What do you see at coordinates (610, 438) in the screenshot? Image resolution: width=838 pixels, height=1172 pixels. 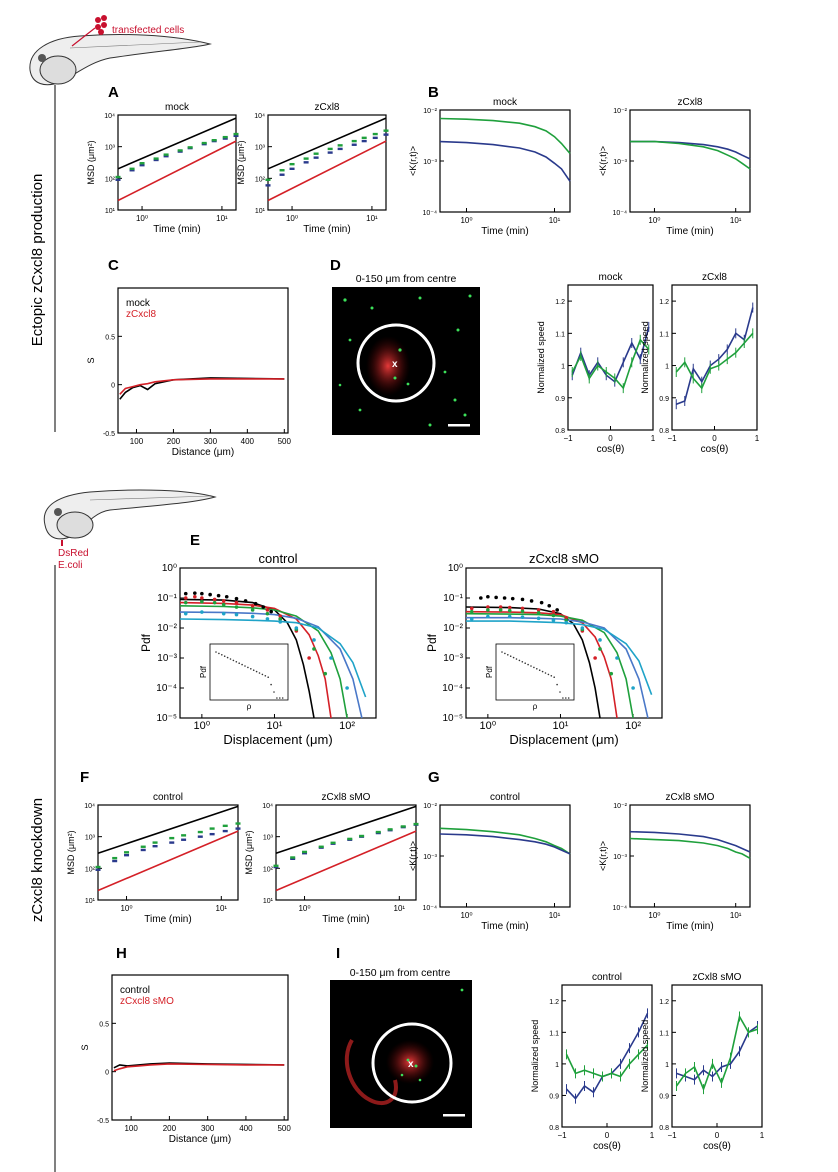 I see `x-tick-label: 0` at bounding box center [610, 438].